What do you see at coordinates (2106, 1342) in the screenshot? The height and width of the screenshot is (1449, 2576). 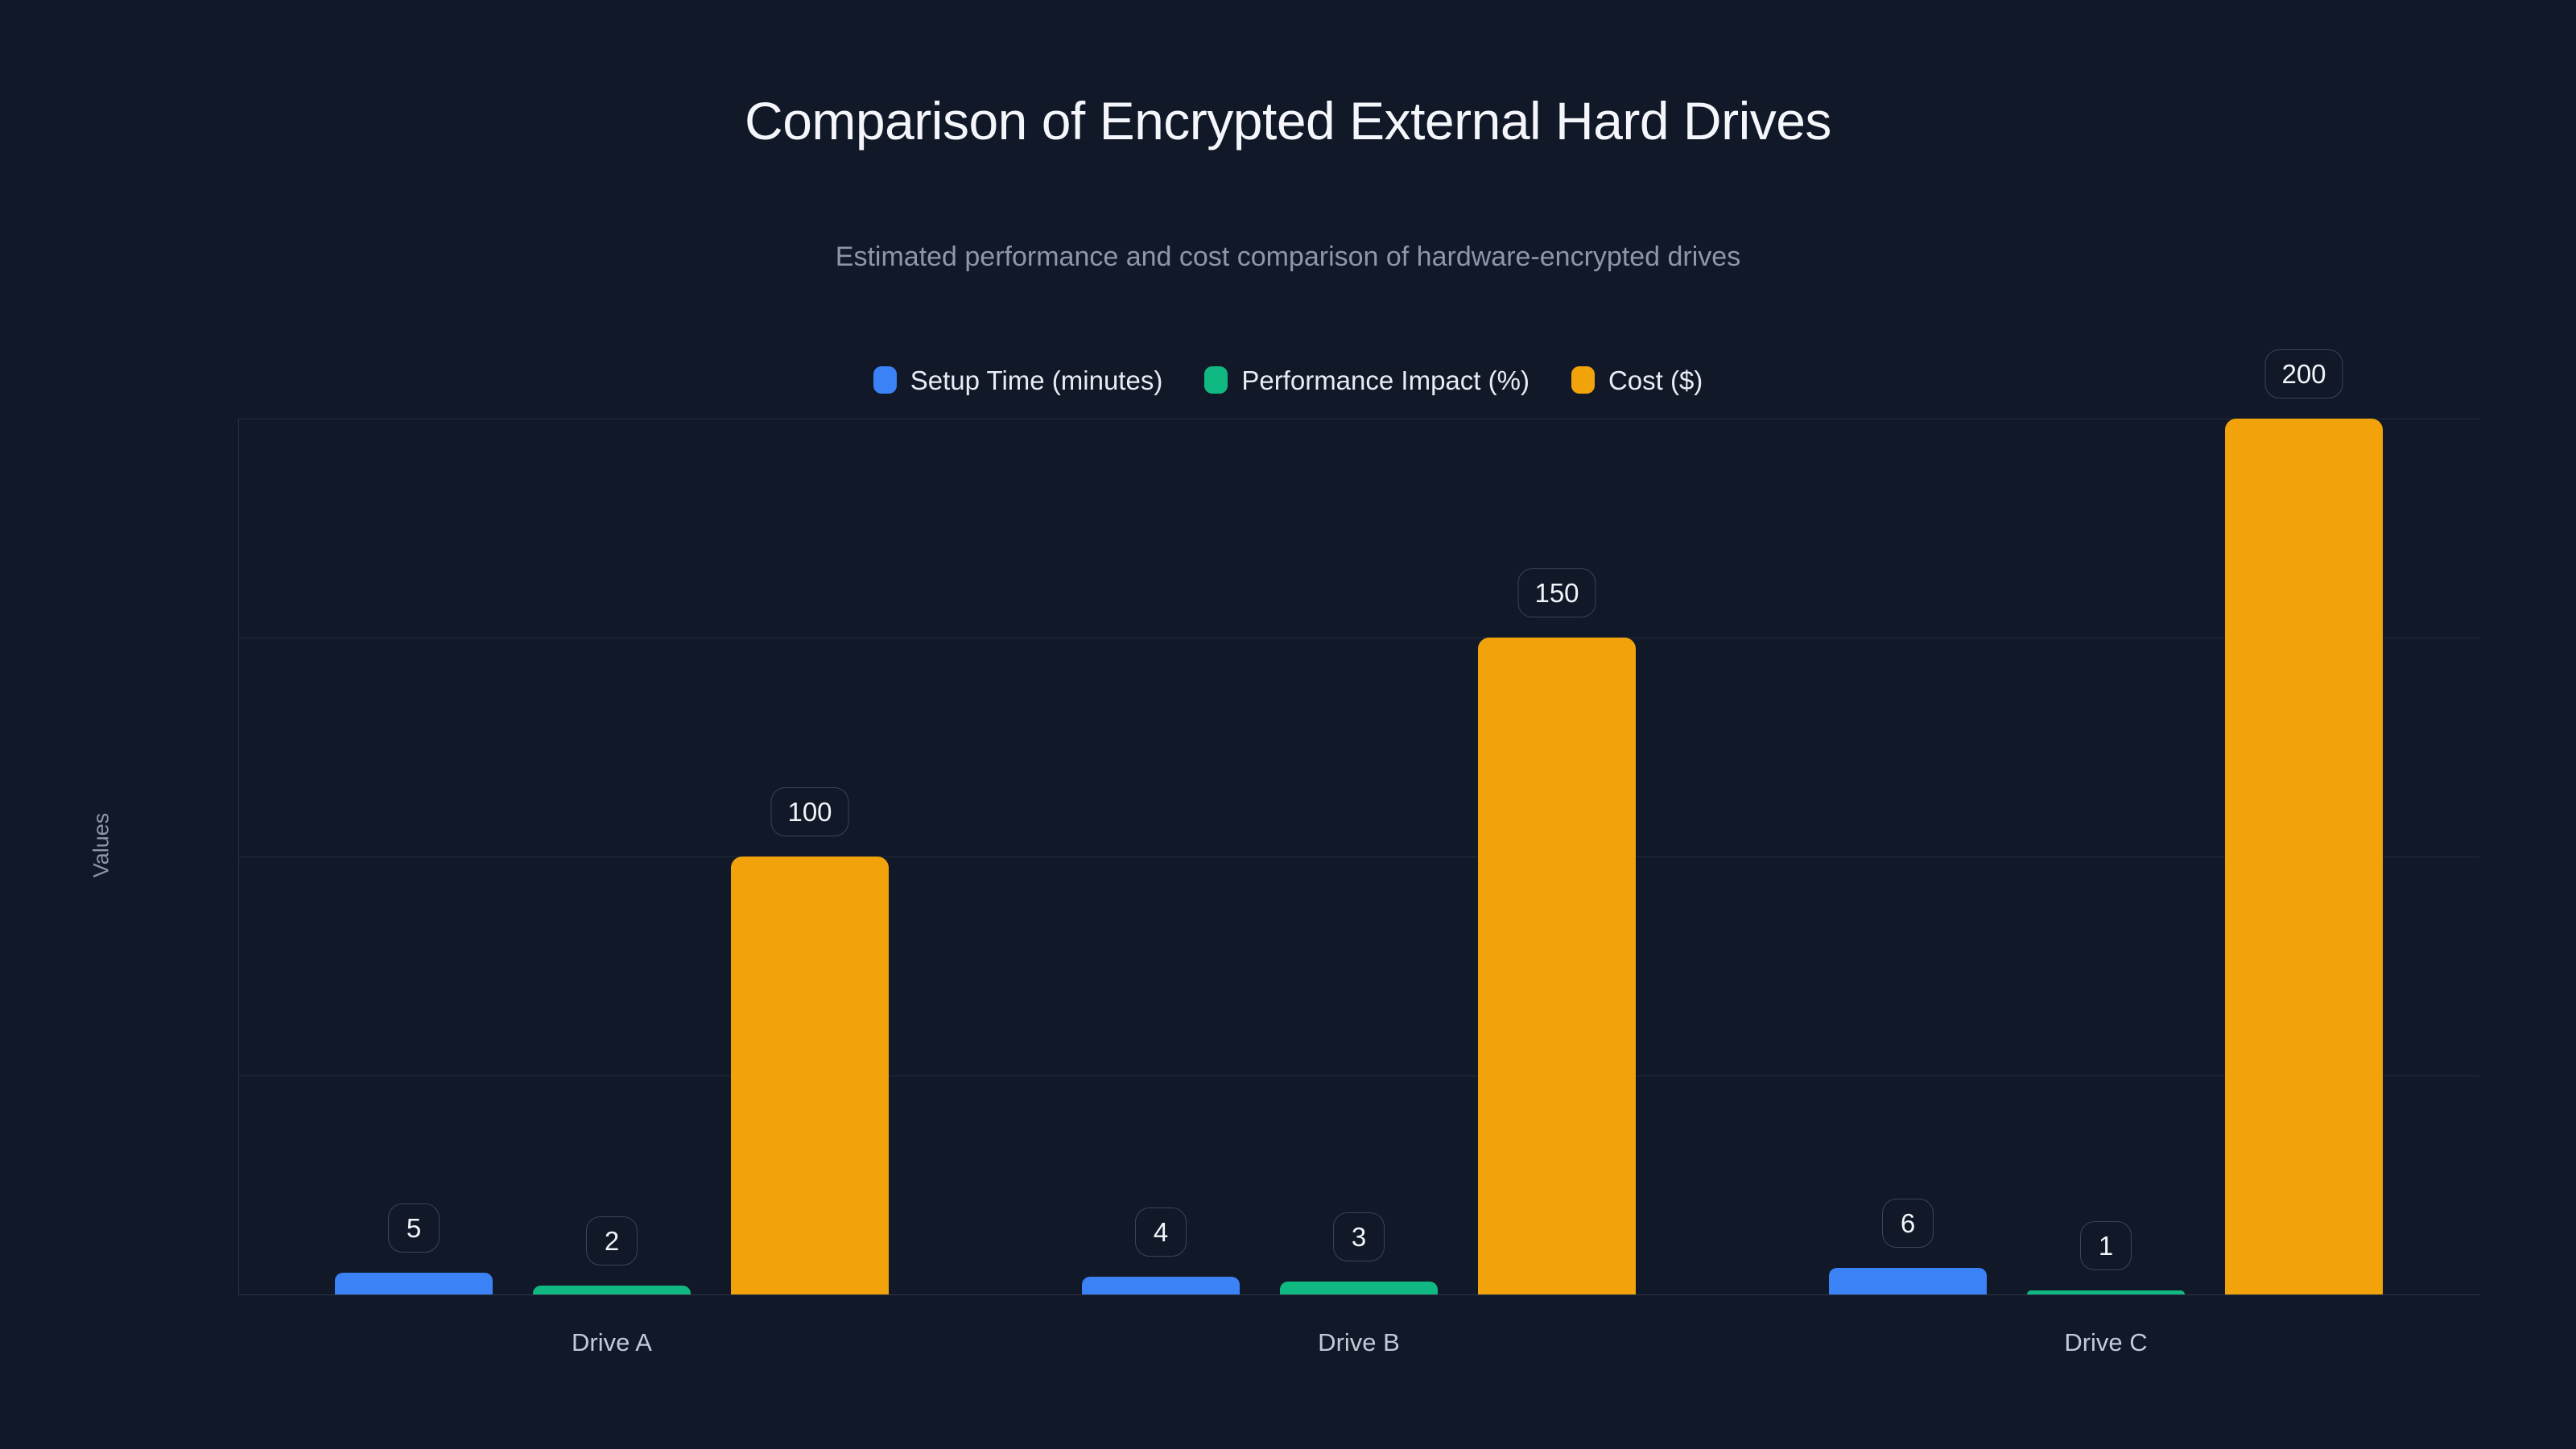 I see `x-axis-tick-label: Drive C` at bounding box center [2106, 1342].